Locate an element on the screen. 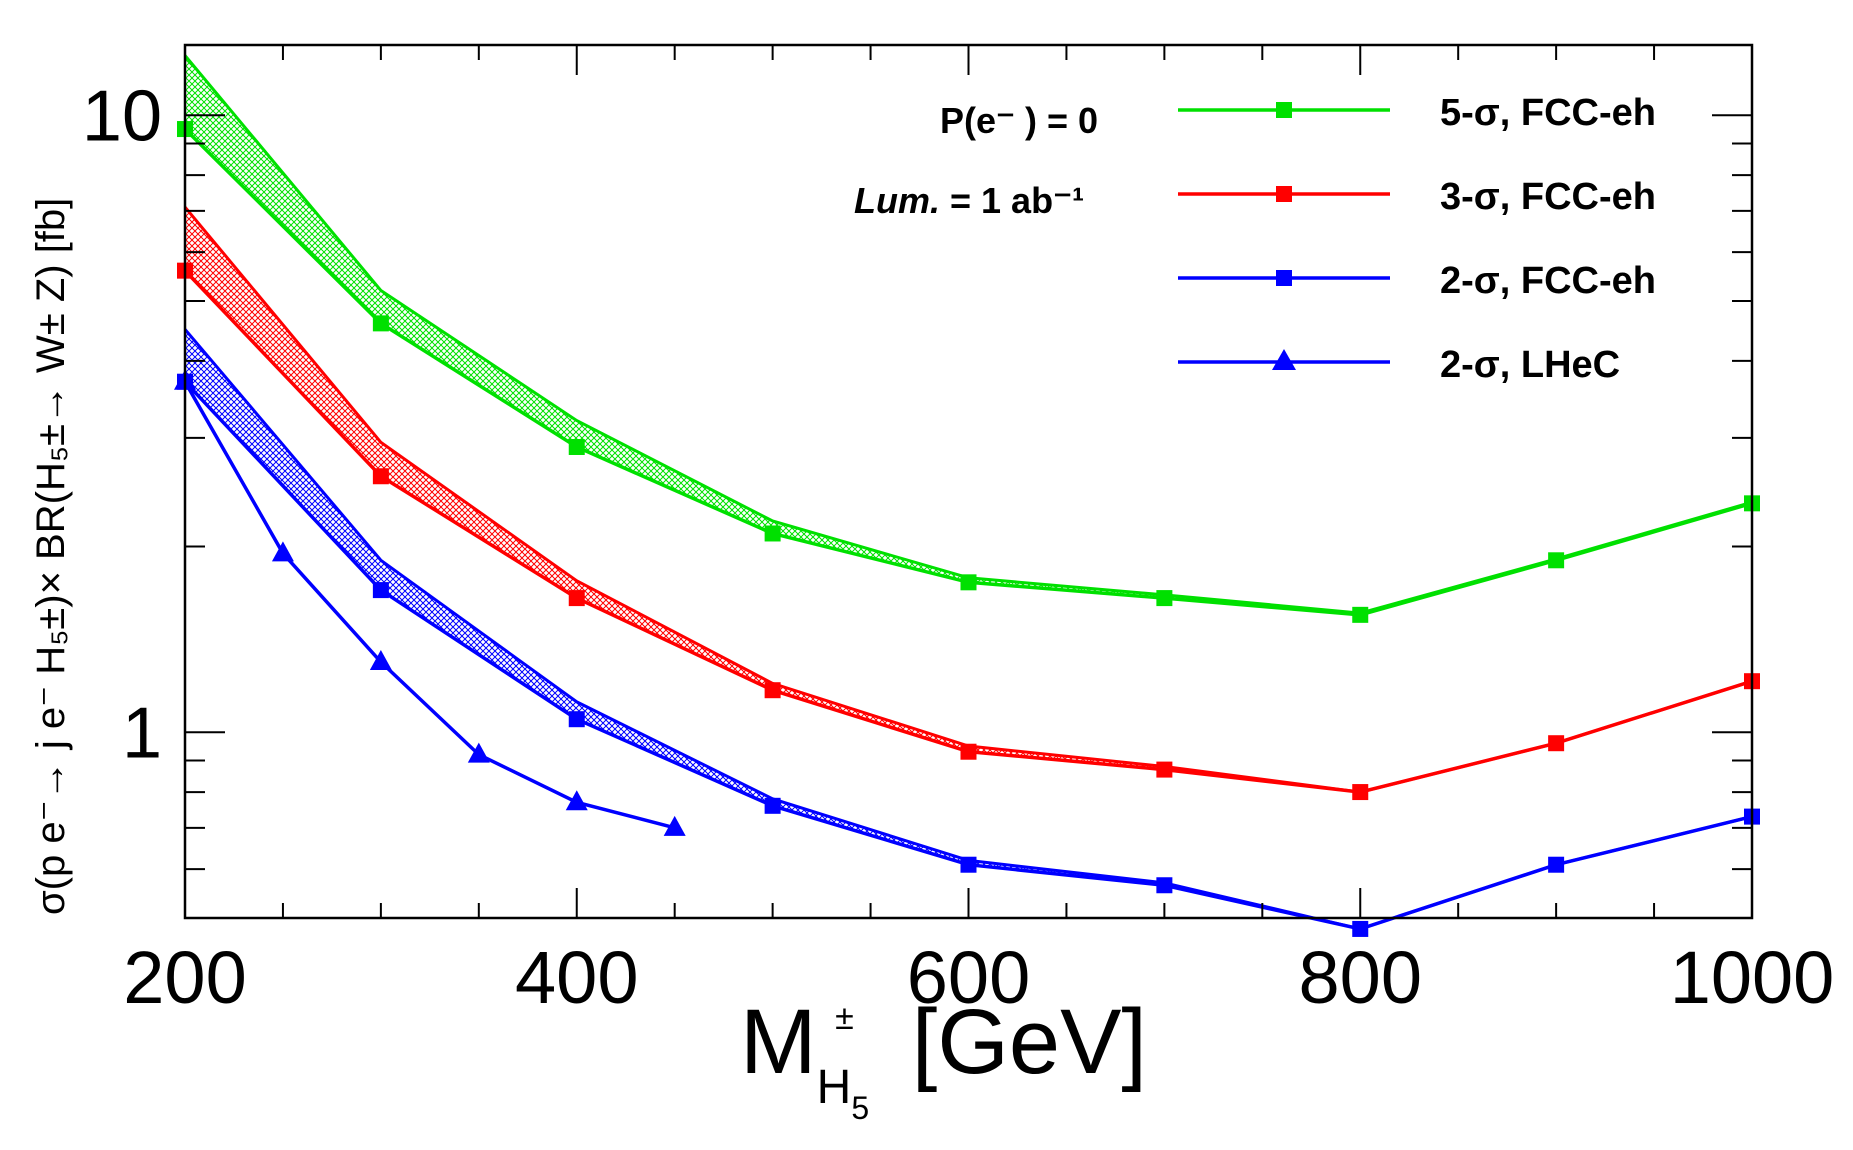 This screenshot has height=1150, width=1853. x-axis-title-unit: [GeV] is located at coordinates (1029, 1042).